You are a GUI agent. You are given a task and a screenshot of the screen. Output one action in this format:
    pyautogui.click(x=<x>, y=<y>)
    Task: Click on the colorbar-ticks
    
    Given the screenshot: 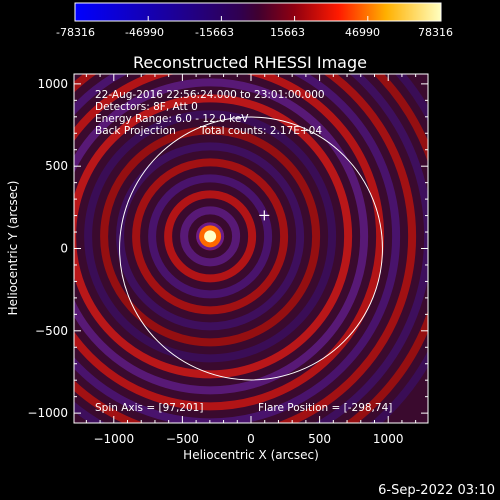 What is the action you would take?
    pyautogui.click(x=258, y=18)
    